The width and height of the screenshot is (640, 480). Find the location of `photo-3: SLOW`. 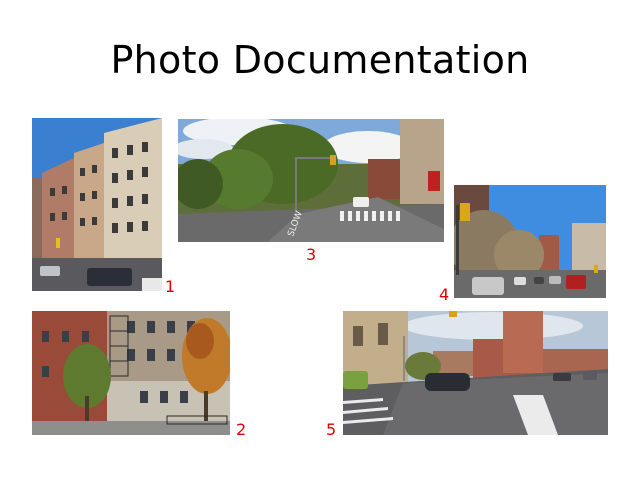

photo-3: SLOW is located at coordinates (311, 180).